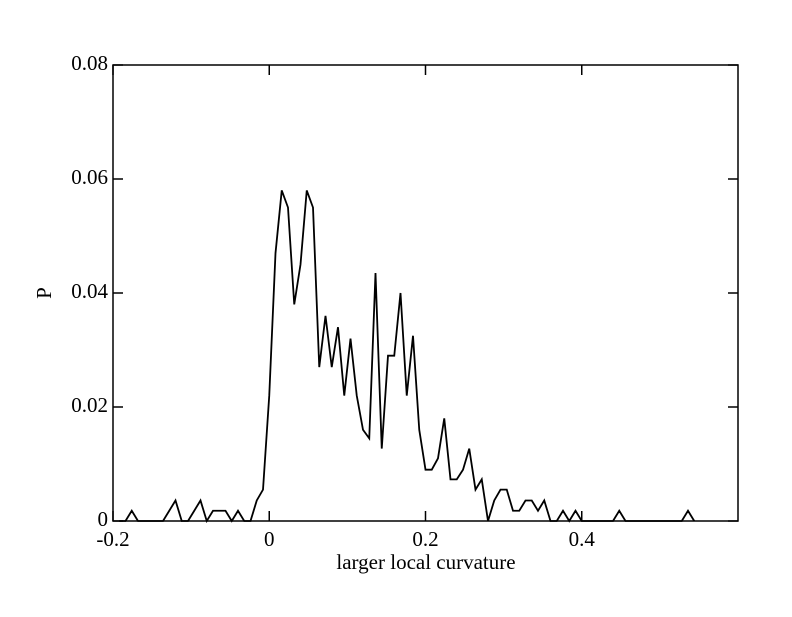  I want to click on y-tick-label: 0.04, so click(89, 291).